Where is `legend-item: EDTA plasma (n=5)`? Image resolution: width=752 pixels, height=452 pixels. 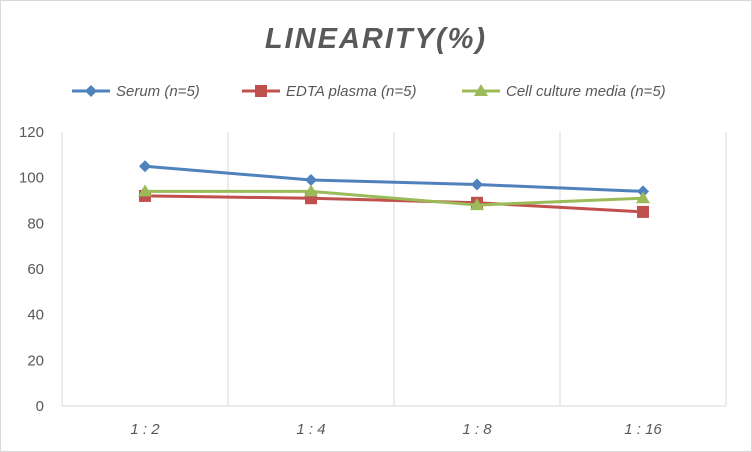
legend-item: EDTA plasma (n=5) is located at coordinates (329, 91).